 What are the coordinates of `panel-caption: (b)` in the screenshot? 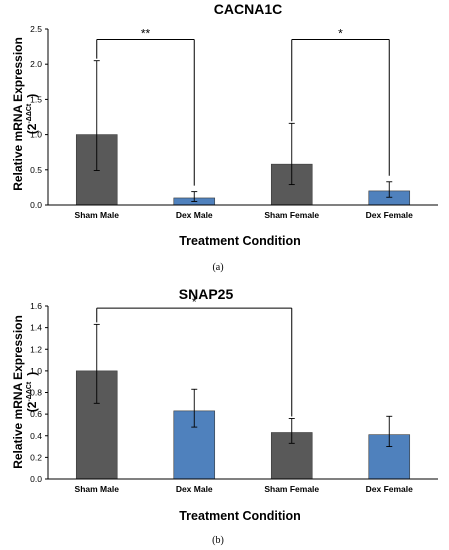 It's located at (218, 540).